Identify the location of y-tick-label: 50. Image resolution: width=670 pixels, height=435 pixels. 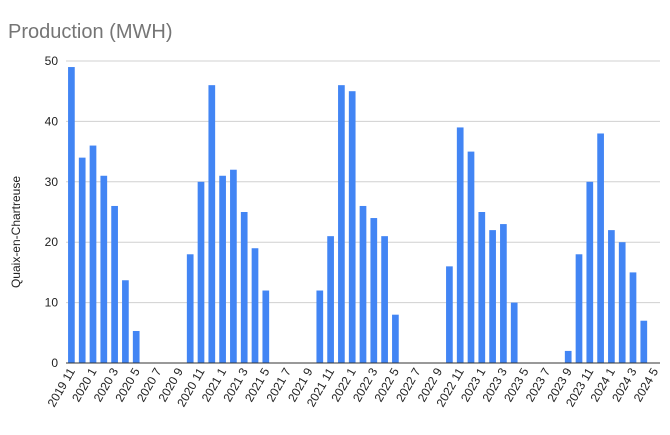
(52, 61).